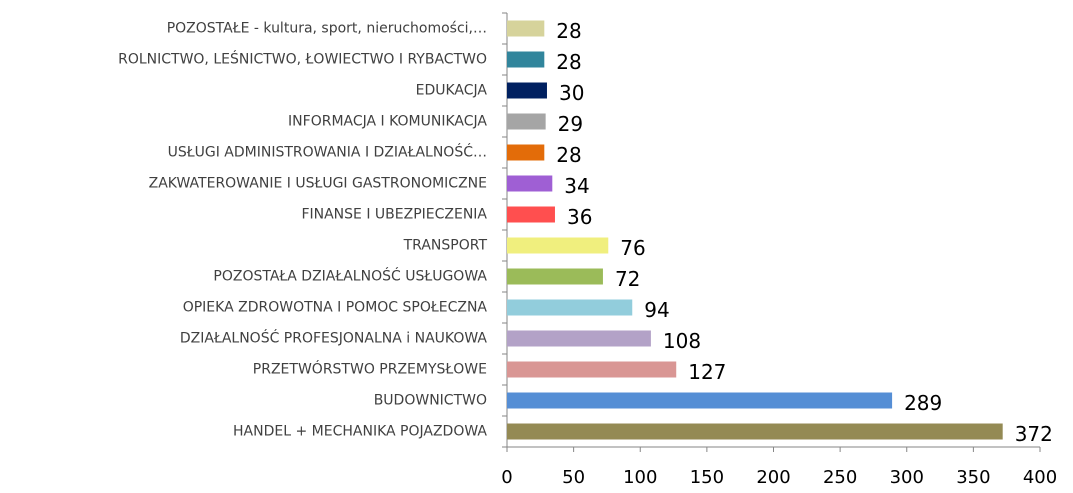 This screenshot has width=1073, height=493. What do you see at coordinates (576, 186) in the screenshot?
I see `value-label: 34` at bounding box center [576, 186].